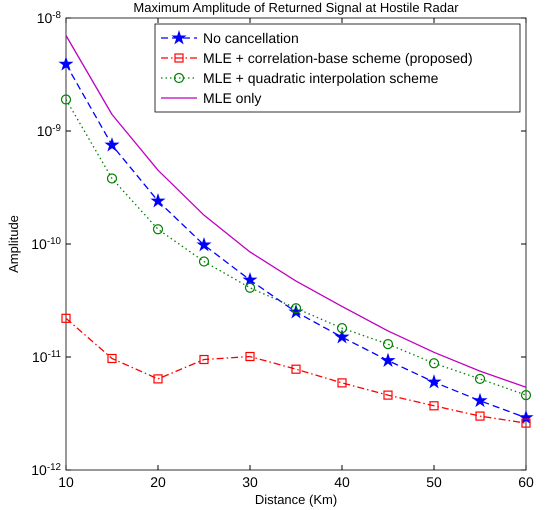 The height and width of the screenshot is (510, 549). I want to click on y-tick-label: 10$^{-8}$, so click(49, 18).